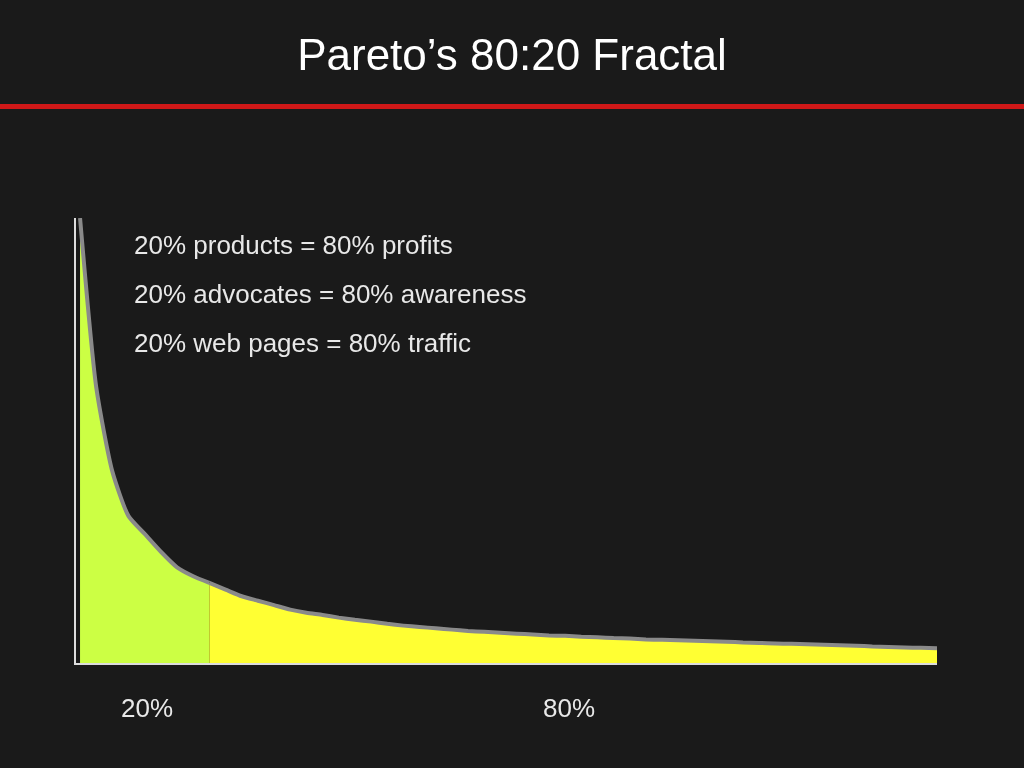  Describe the element at coordinates (303, 343) in the screenshot. I see `annotation: 20% web pages = 80% traffic` at that location.